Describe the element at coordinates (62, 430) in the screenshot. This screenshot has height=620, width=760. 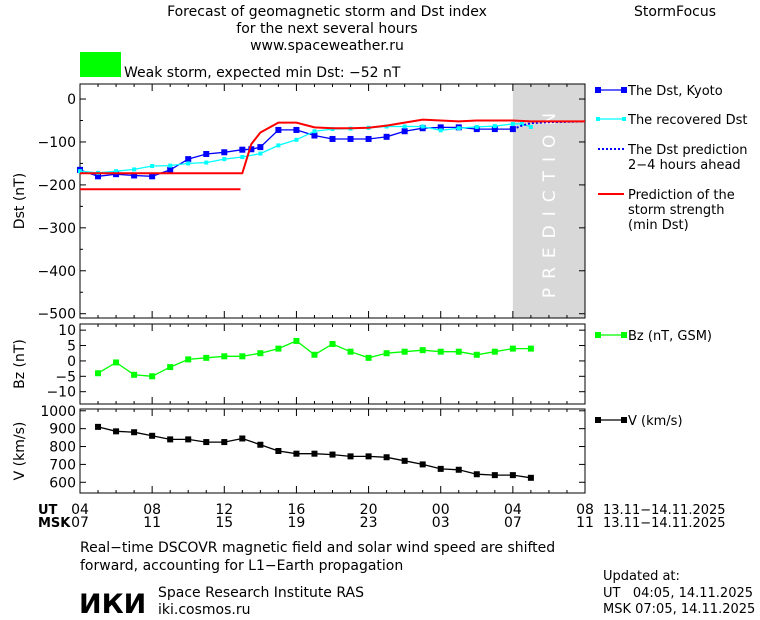
I see `y-tick-label: 900` at that location.